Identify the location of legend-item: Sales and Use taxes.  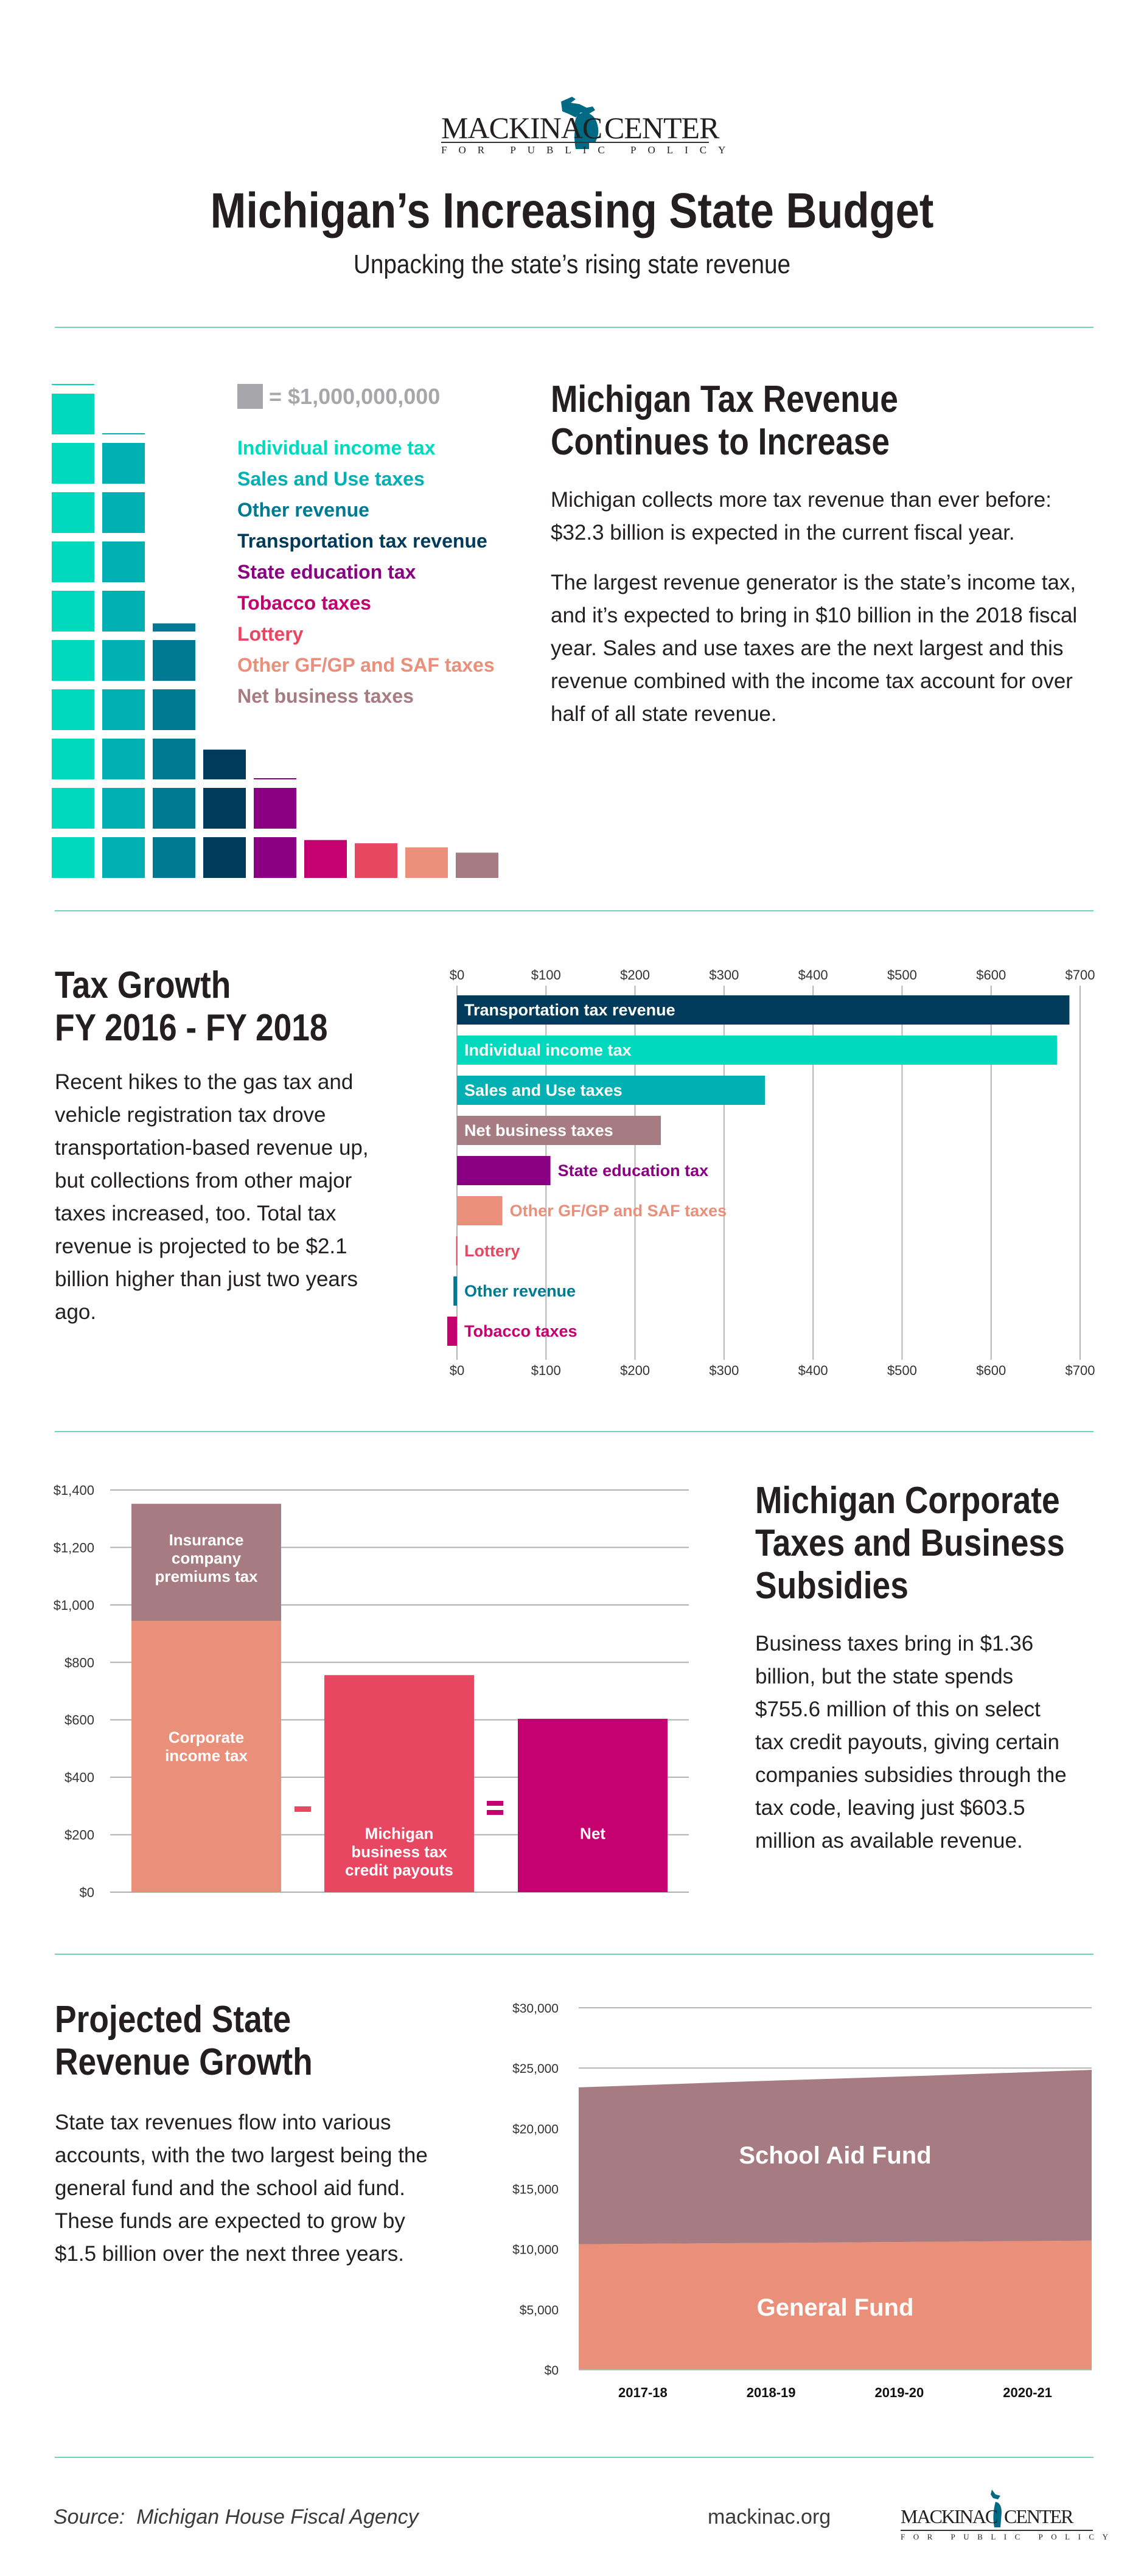
(331, 479).